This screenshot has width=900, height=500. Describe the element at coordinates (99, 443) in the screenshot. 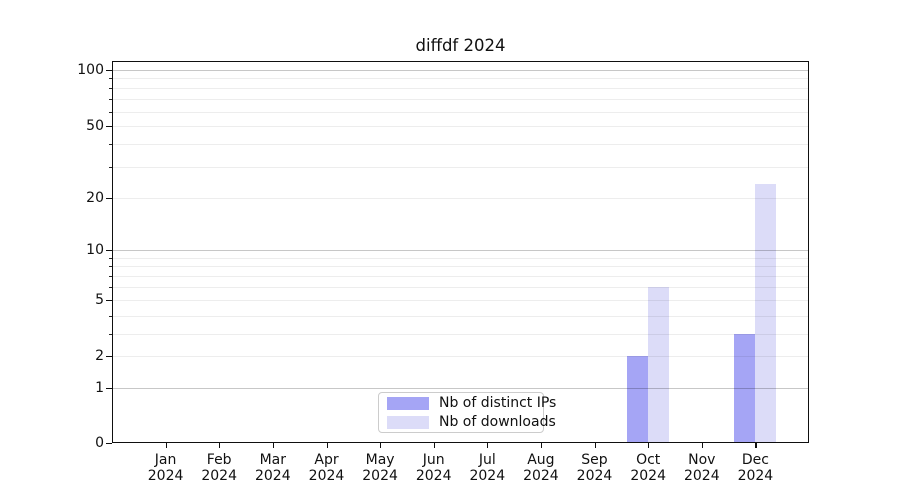

I see `y-tick-label: 0` at that location.